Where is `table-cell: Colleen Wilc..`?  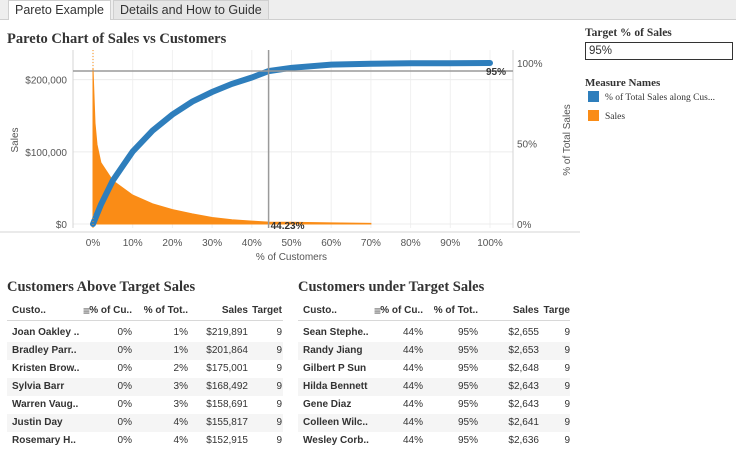 table-cell: Colleen Wilc.. is located at coordinates (335, 422).